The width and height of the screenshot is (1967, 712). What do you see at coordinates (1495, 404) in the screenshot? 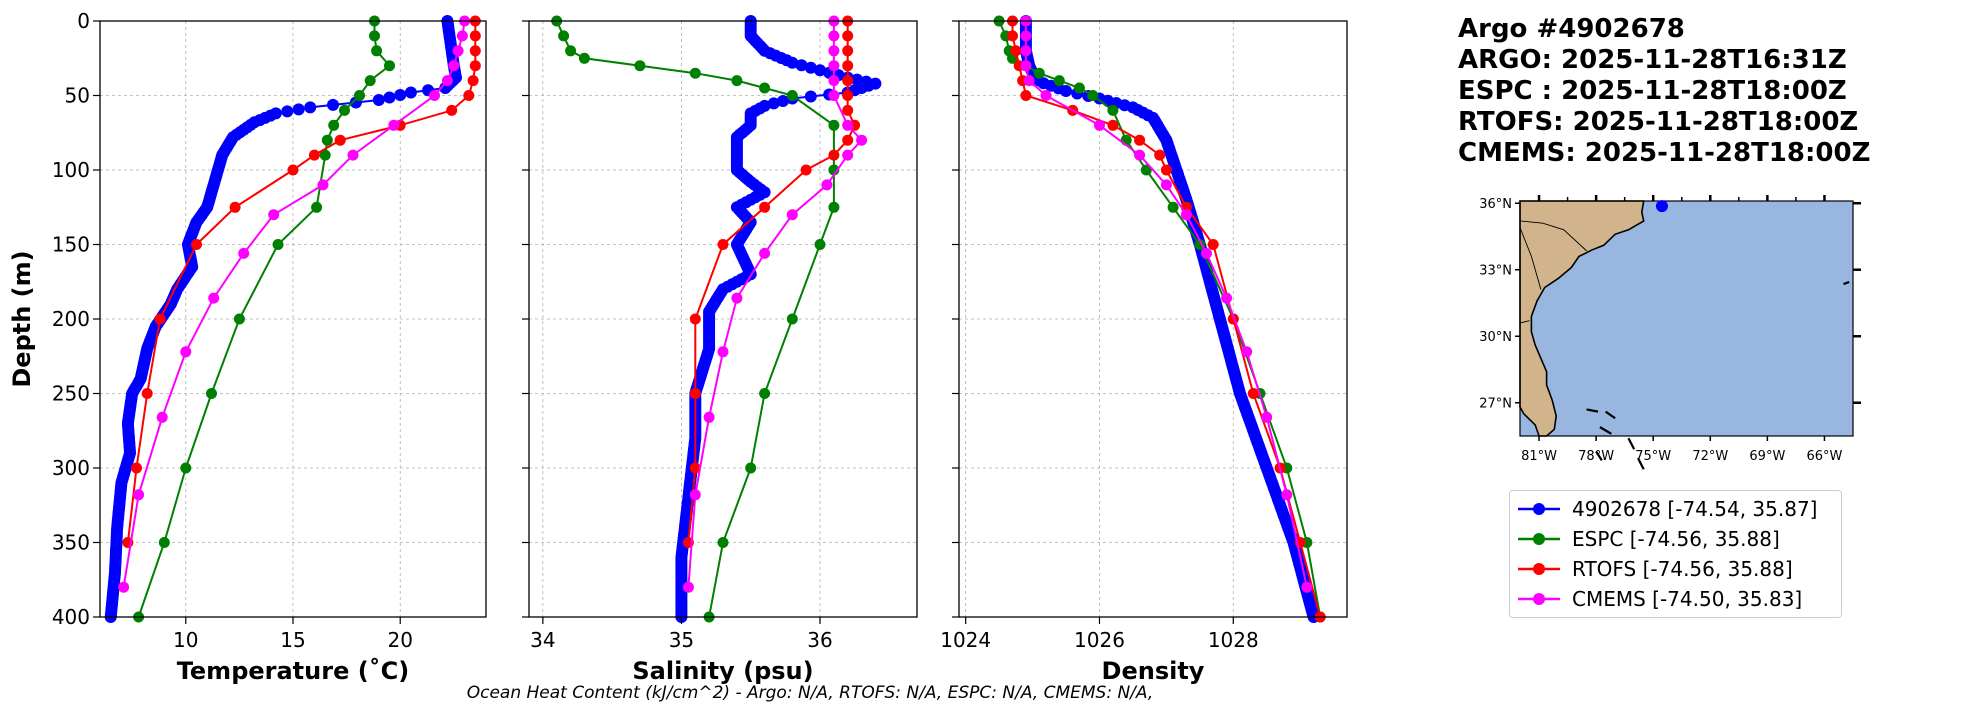
I see `map-lat-label: 27°N` at bounding box center [1495, 404].